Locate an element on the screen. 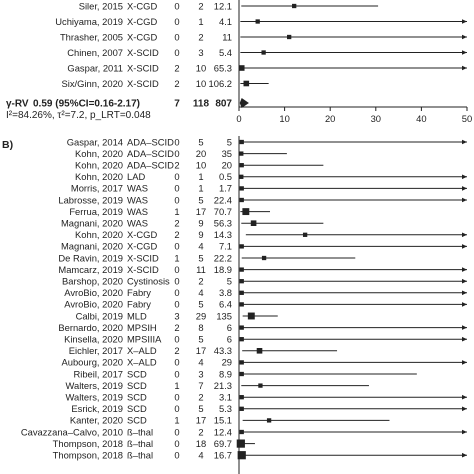 This screenshot has height=474, width=474. study-label: Eichler, 2017 is located at coordinates (96, 350).